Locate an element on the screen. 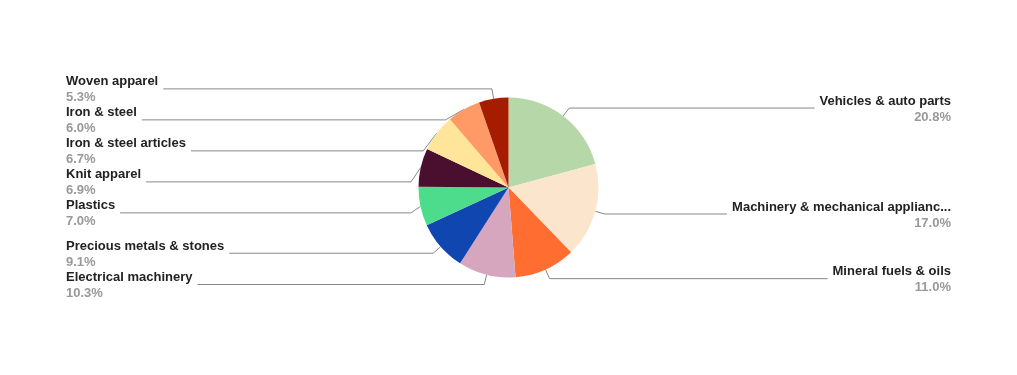  slice-label: Iron & steel articles is located at coordinates (126, 143).